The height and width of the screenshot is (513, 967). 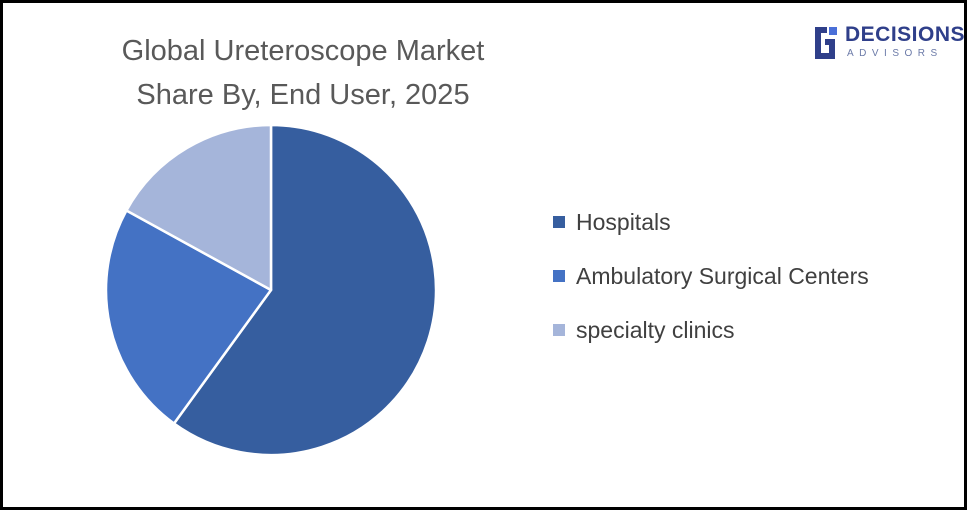 I want to click on chart-title-line-2: Share By, End User, 2025, so click(x=303, y=95).